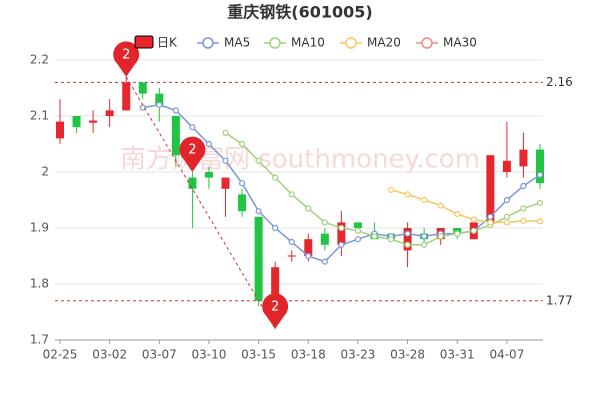 This screenshot has width=600, height=404. What do you see at coordinates (559, 82) in the screenshot?
I see `reference-label: 2.16` at bounding box center [559, 82].